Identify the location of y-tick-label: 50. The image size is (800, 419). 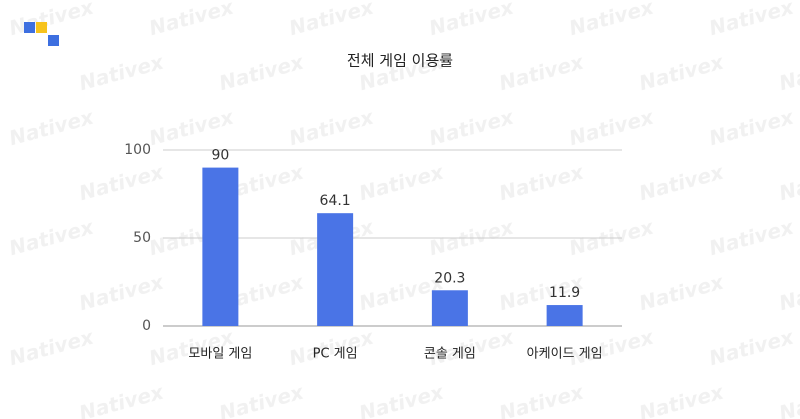
(142, 238).